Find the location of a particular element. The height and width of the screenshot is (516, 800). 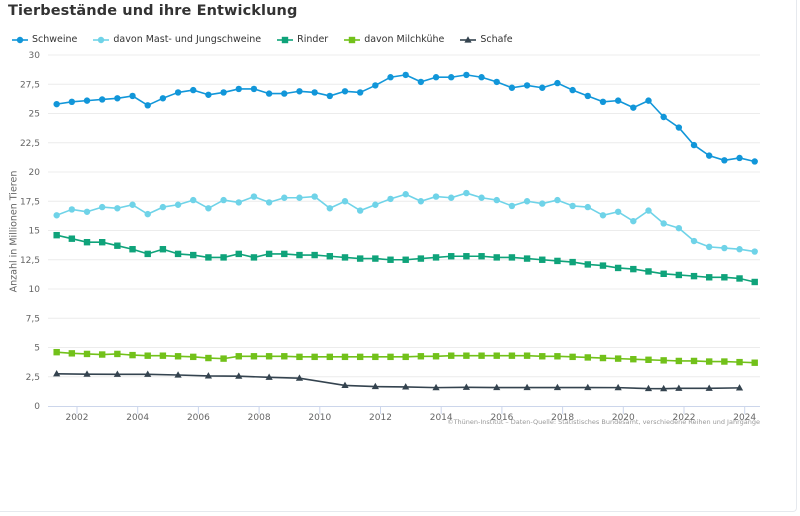

y-tick-label: 2,5 is located at coordinates (33, 378).